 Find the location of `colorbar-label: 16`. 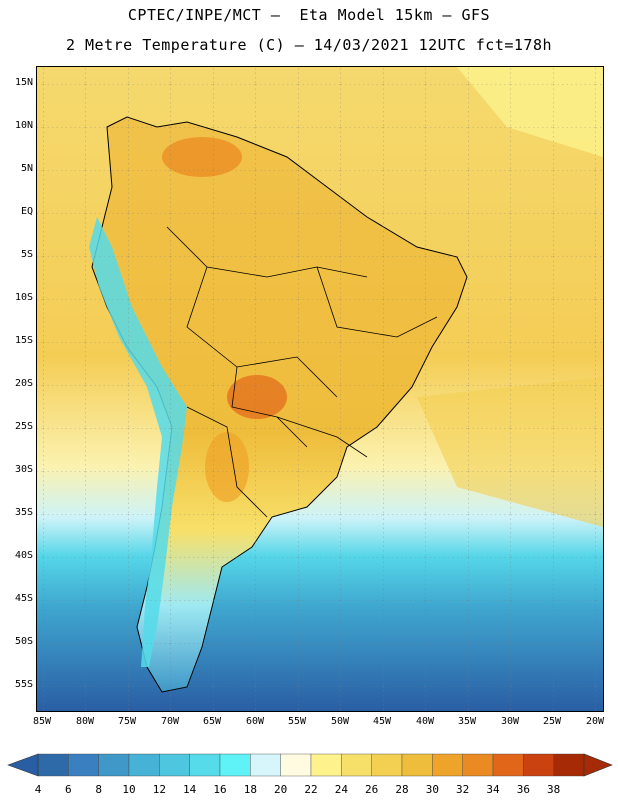

colorbar-label: 16 is located at coordinates (220, 789).